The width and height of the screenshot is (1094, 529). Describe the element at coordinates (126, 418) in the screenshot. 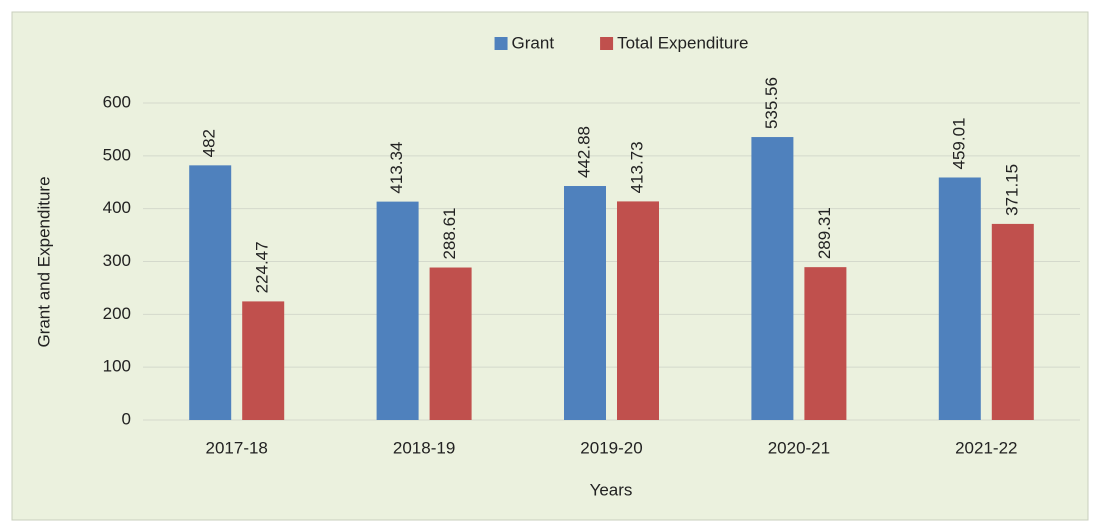

I see `y-tick-label: 0` at that location.